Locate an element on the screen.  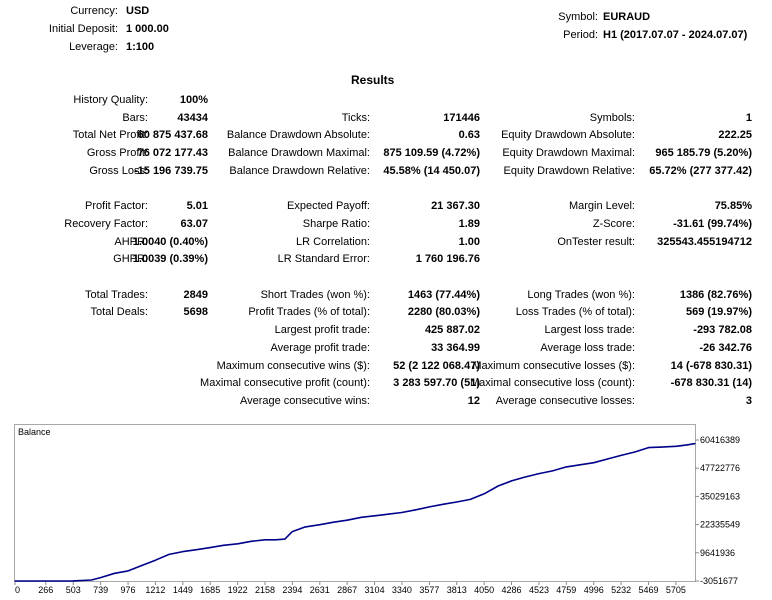
long-trades-won-value: 1386 (82.76%) is located at coordinates (715, 295).